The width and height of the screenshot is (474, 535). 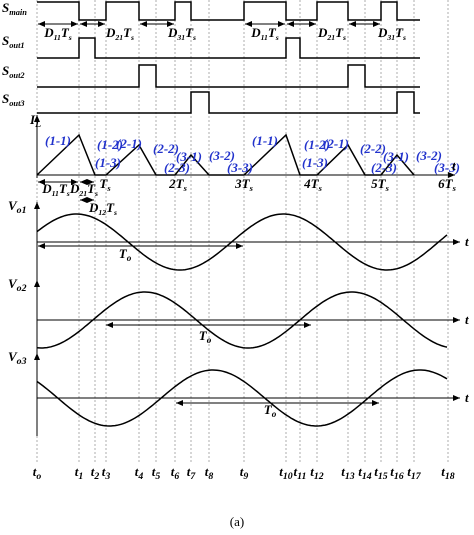 What do you see at coordinates (18, 12) in the screenshot?
I see `subscript: main` at bounding box center [18, 12].